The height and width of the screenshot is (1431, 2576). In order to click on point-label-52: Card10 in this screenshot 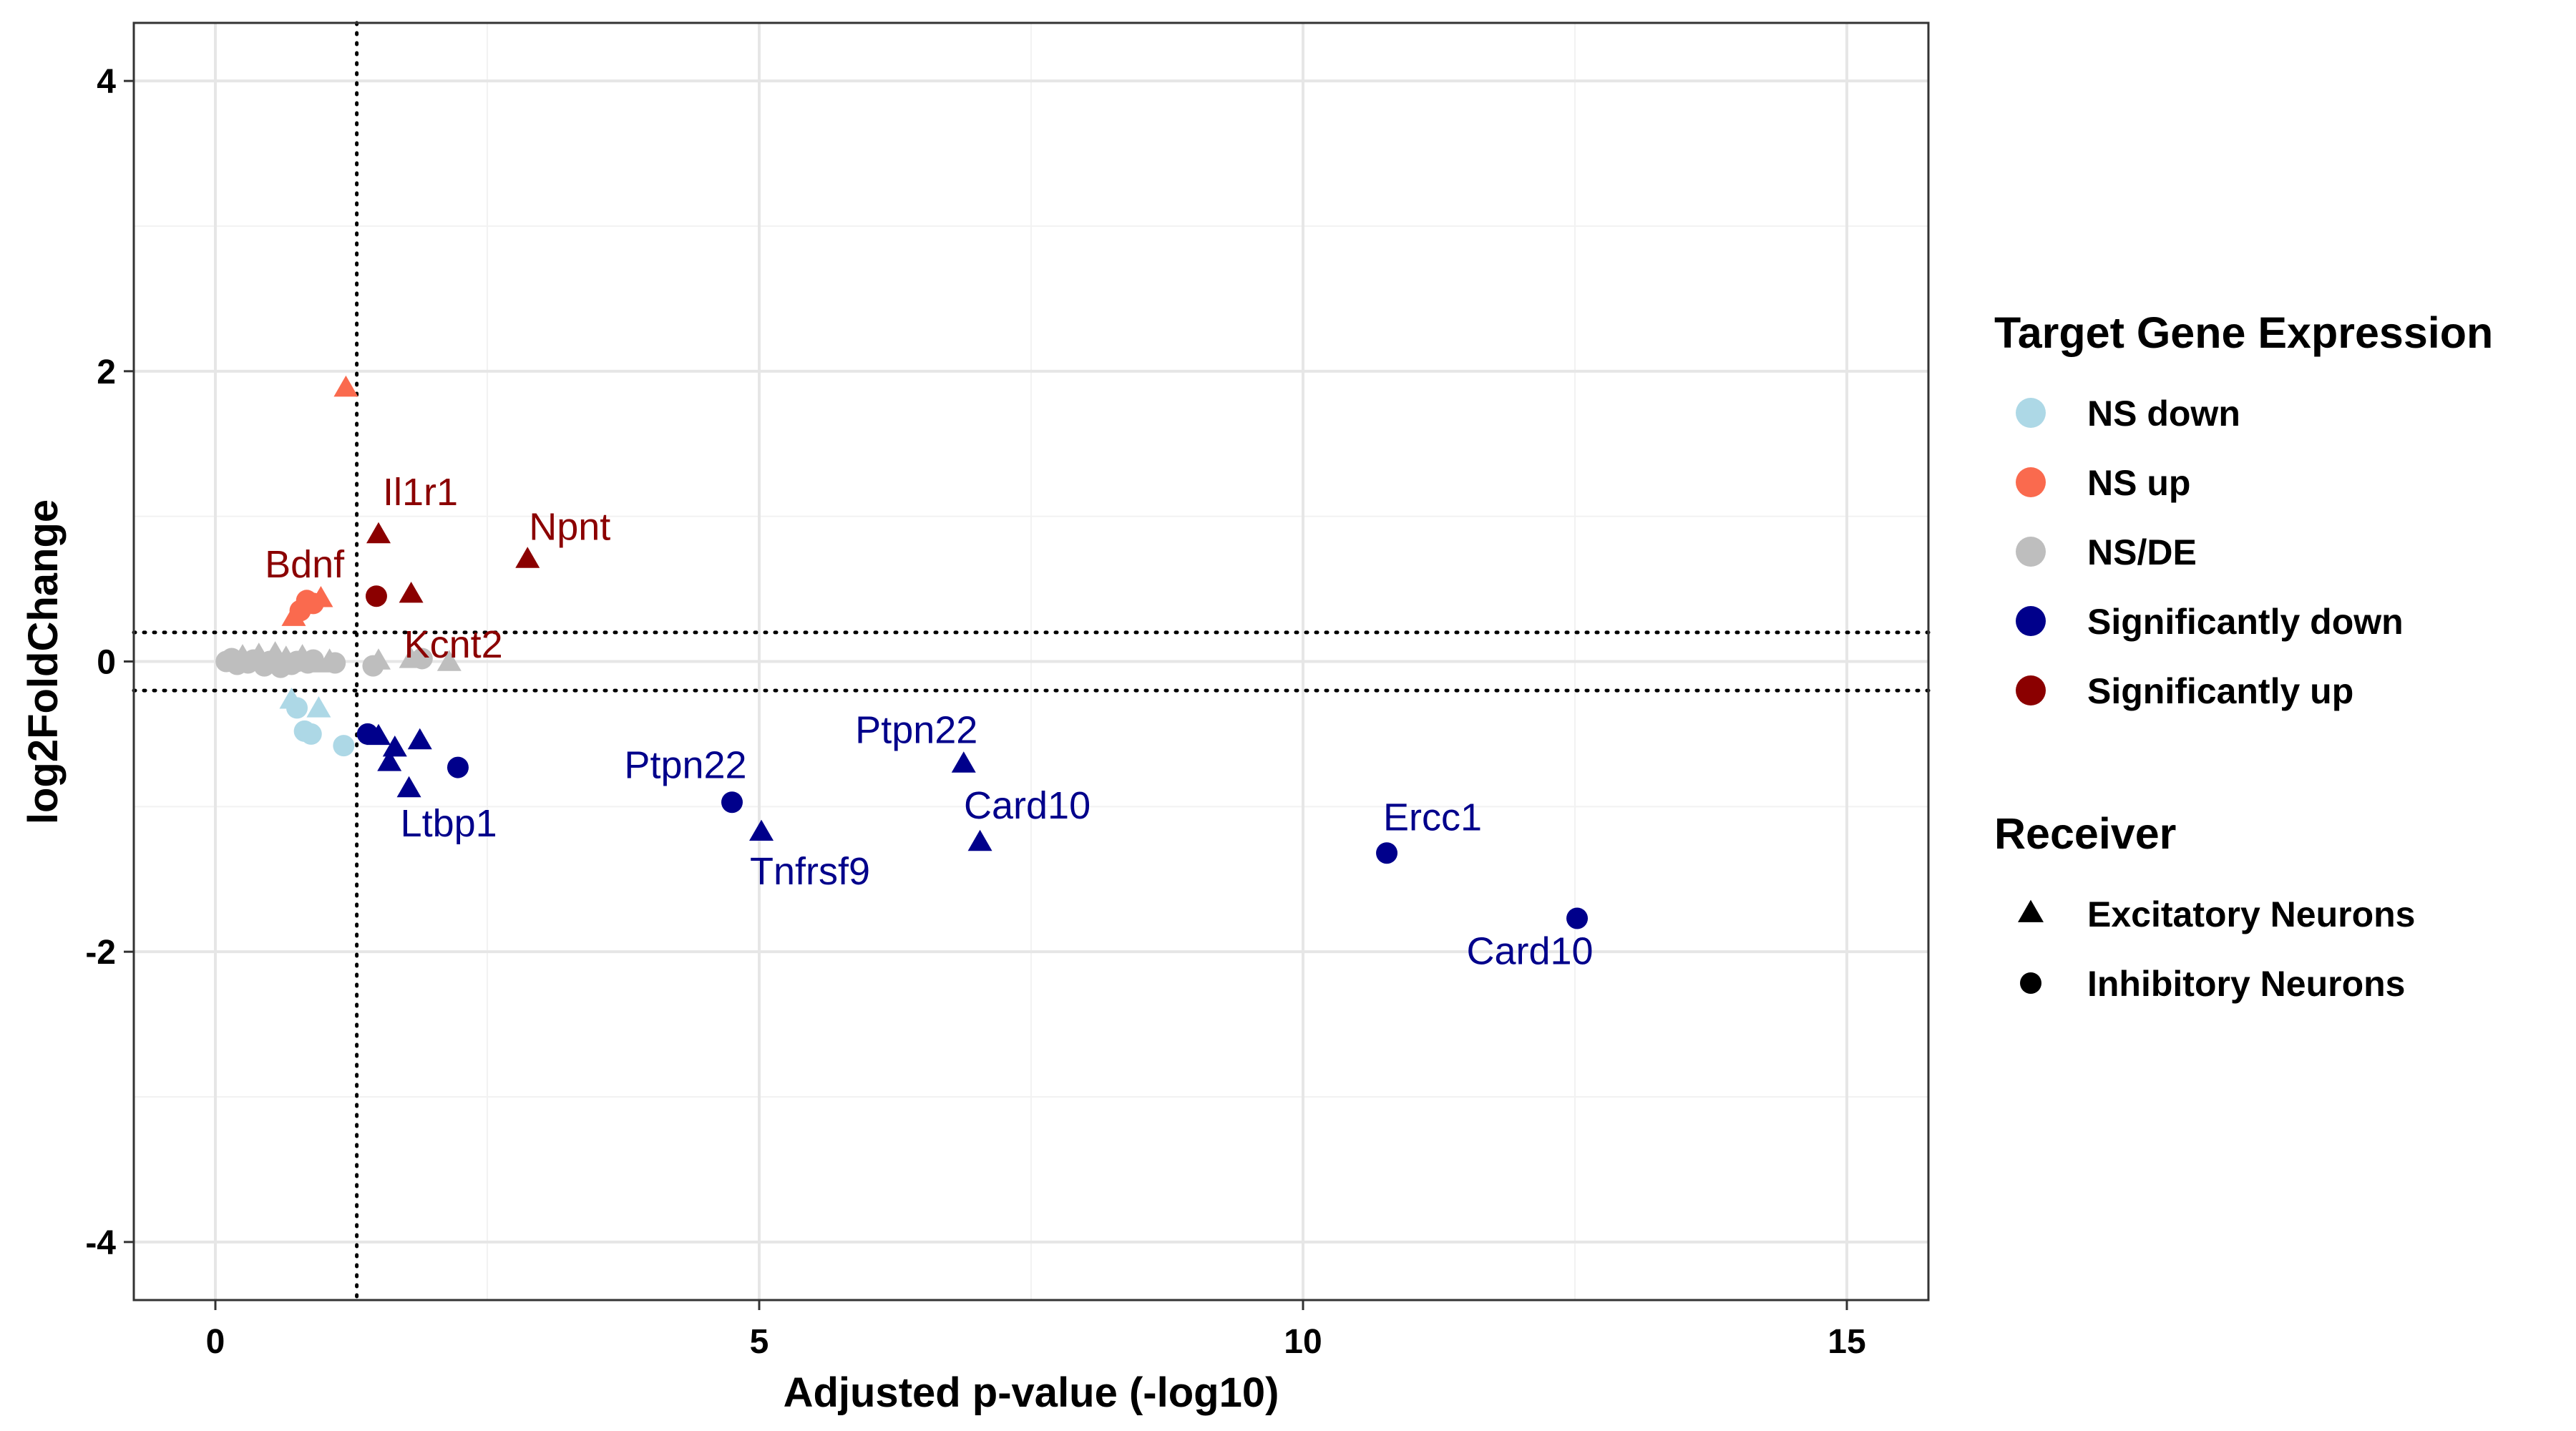, I will do `click(1027, 806)`.